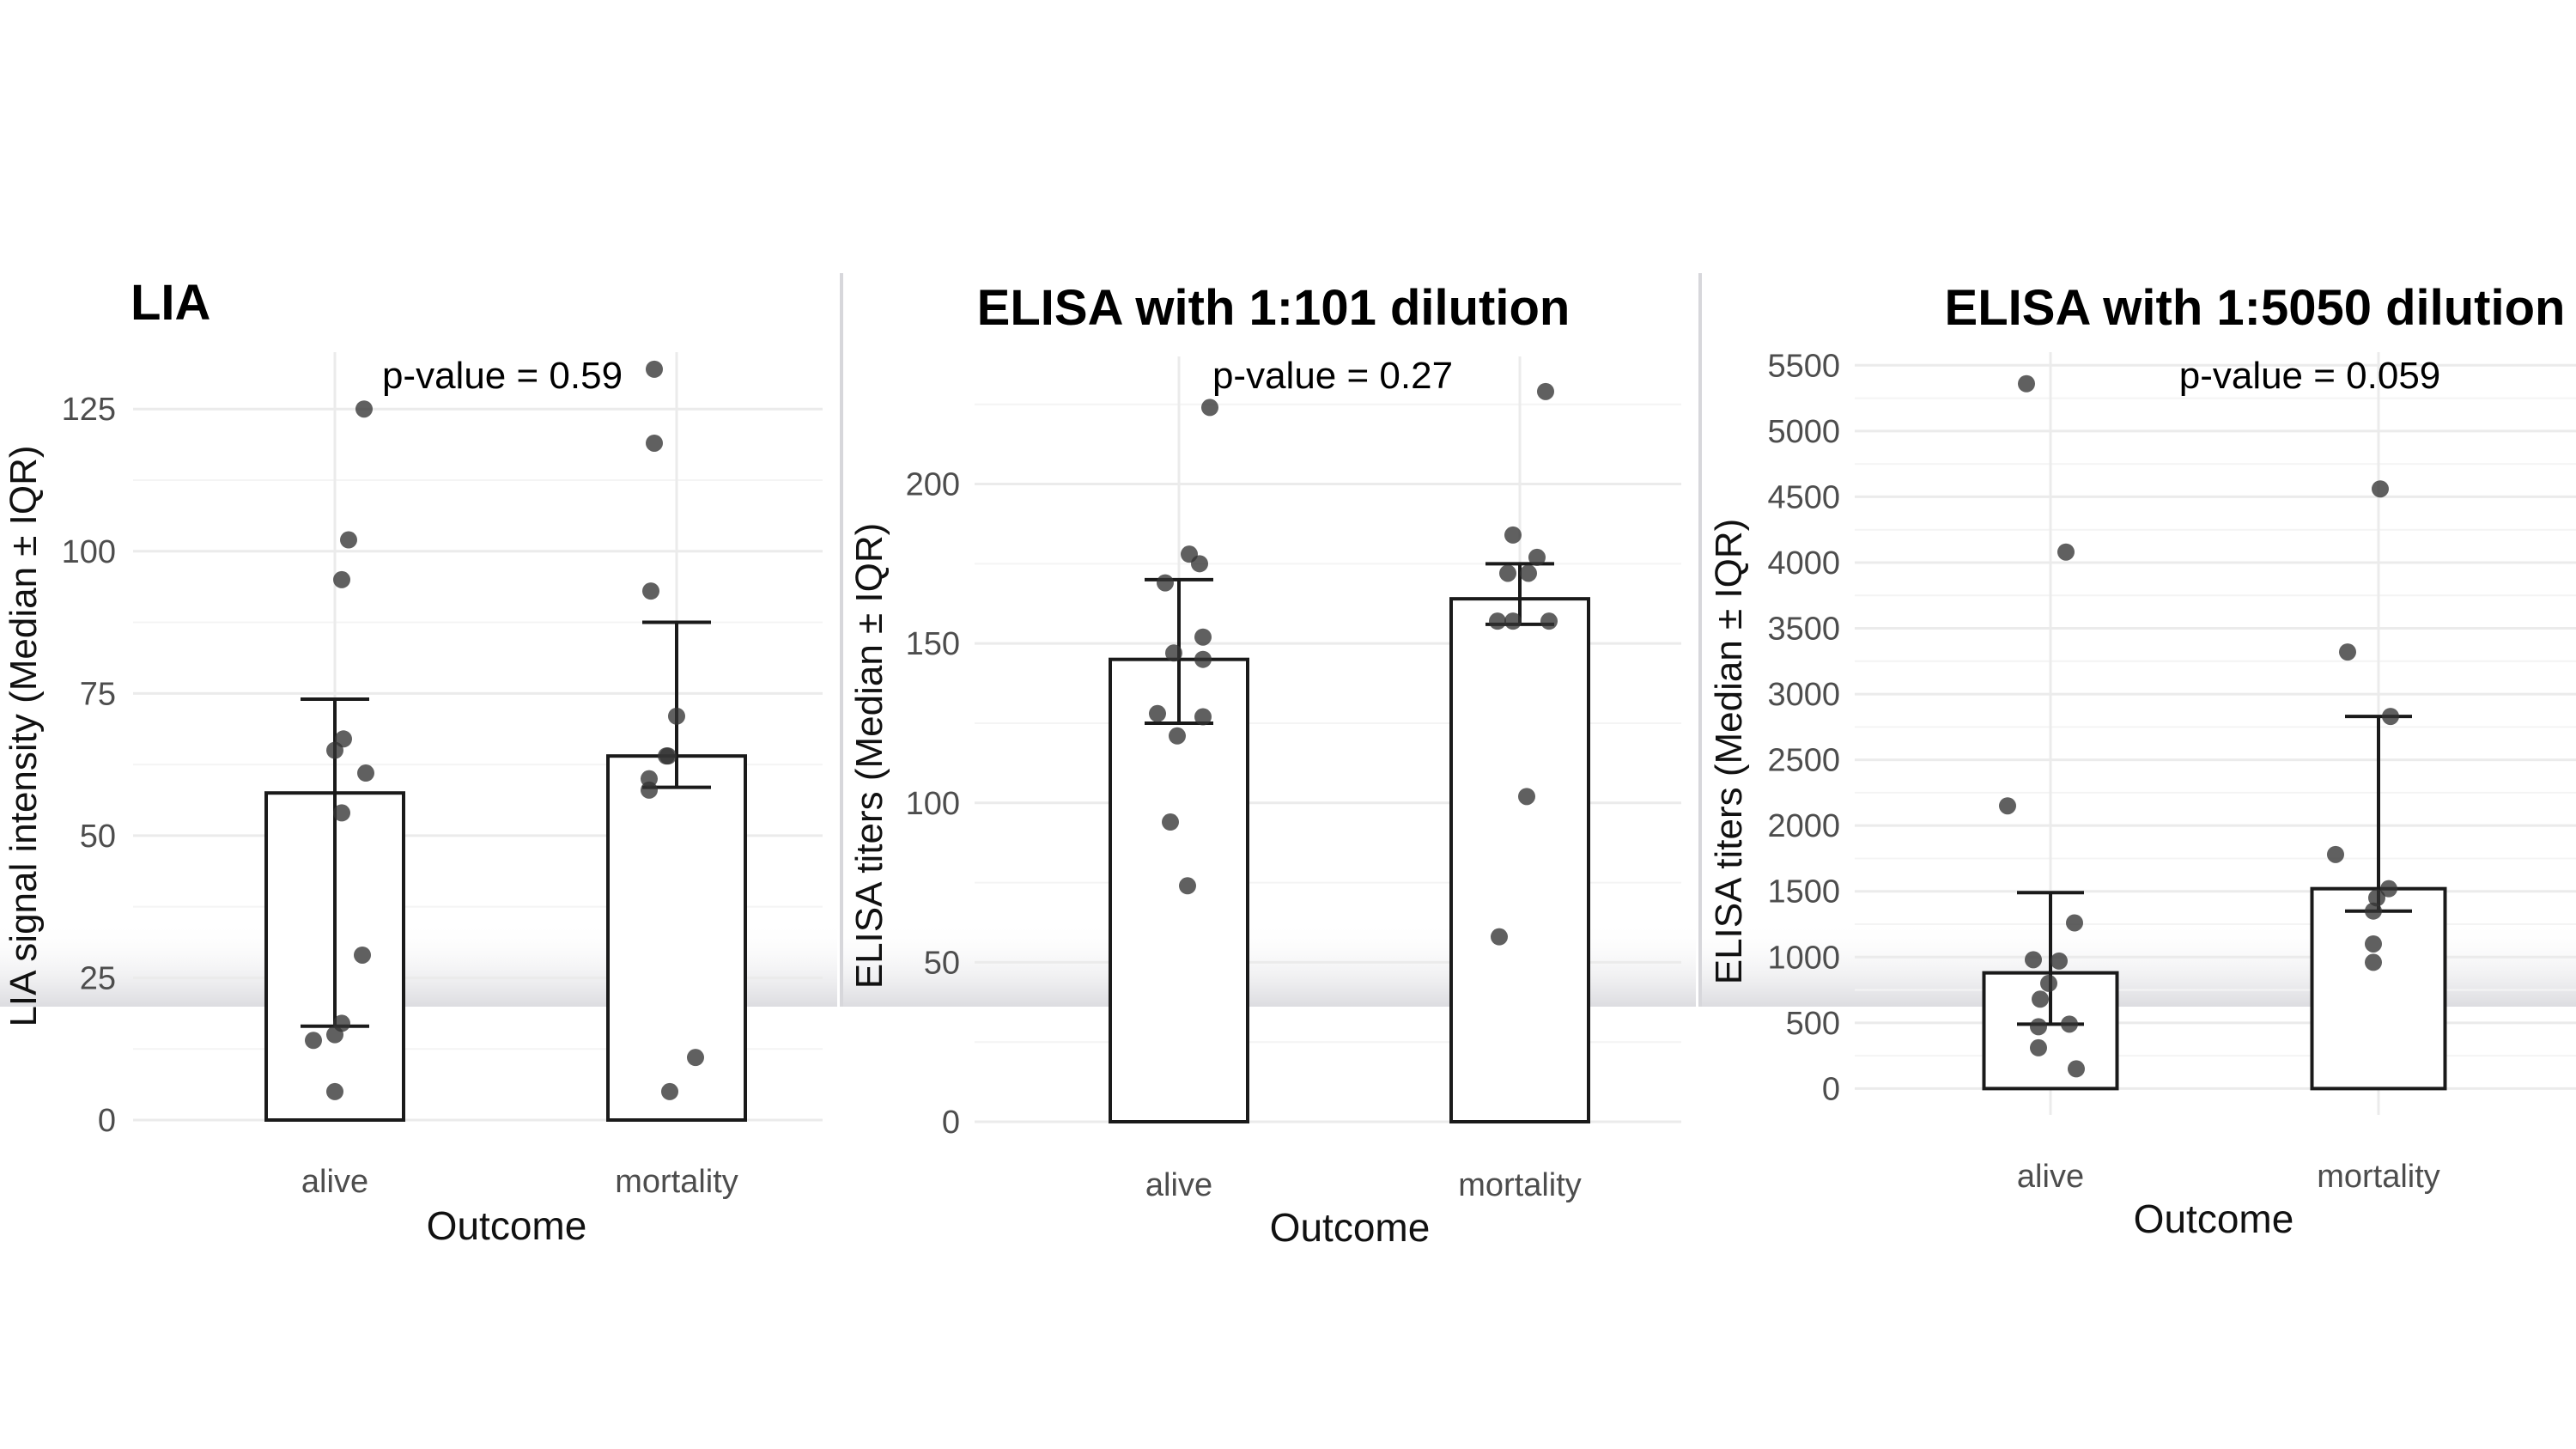 The height and width of the screenshot is (1449, 2576). What do you see at coordinates (1804, 695) in the screenshot?
I see `y-tick-label: 3000` at bounding box center [1804, 695].